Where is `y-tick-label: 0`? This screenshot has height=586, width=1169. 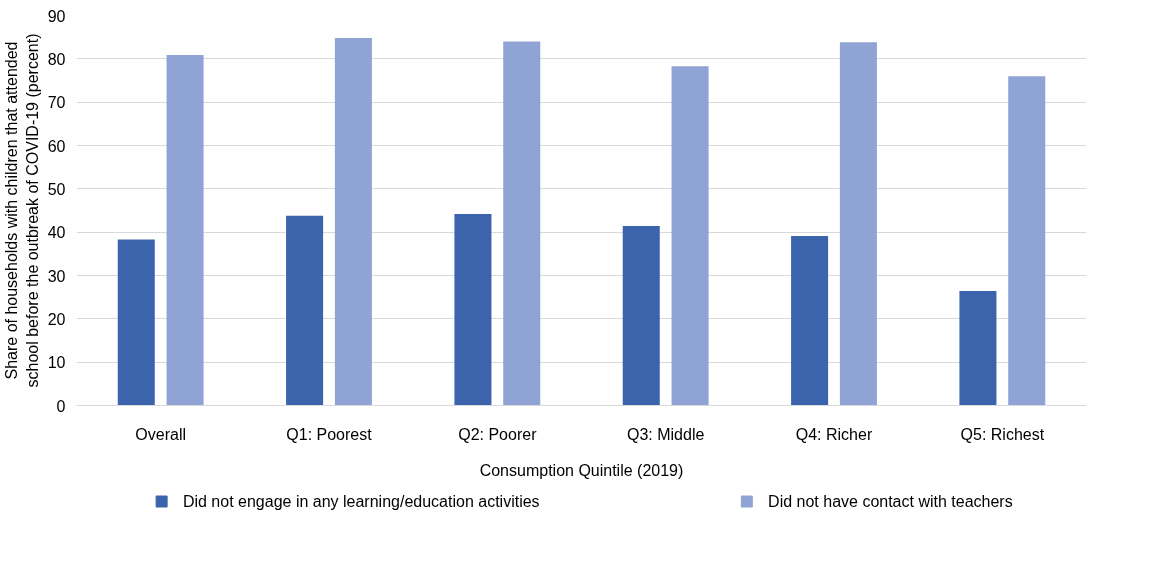 y-tick-label: 0 is located at coordinates (61, 406).